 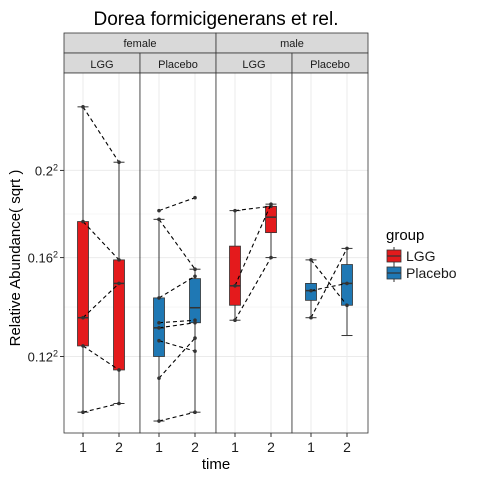 I want to click on panel-border, so click(x=330, y=253).